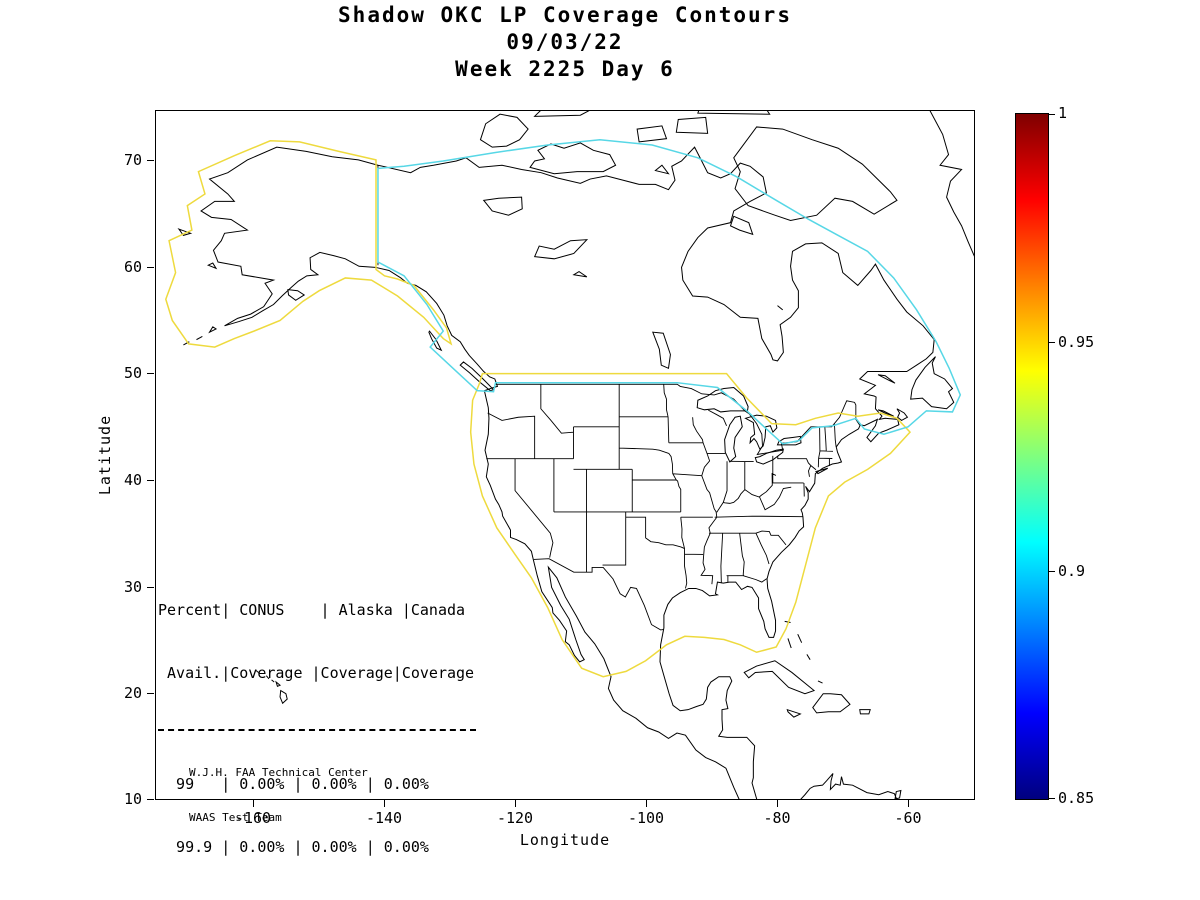  Describe the element at coordinates (293, 784) in the screenshot. I see `table-row: 99 | 0.00% | 0.00% | 0.00%` at that location.